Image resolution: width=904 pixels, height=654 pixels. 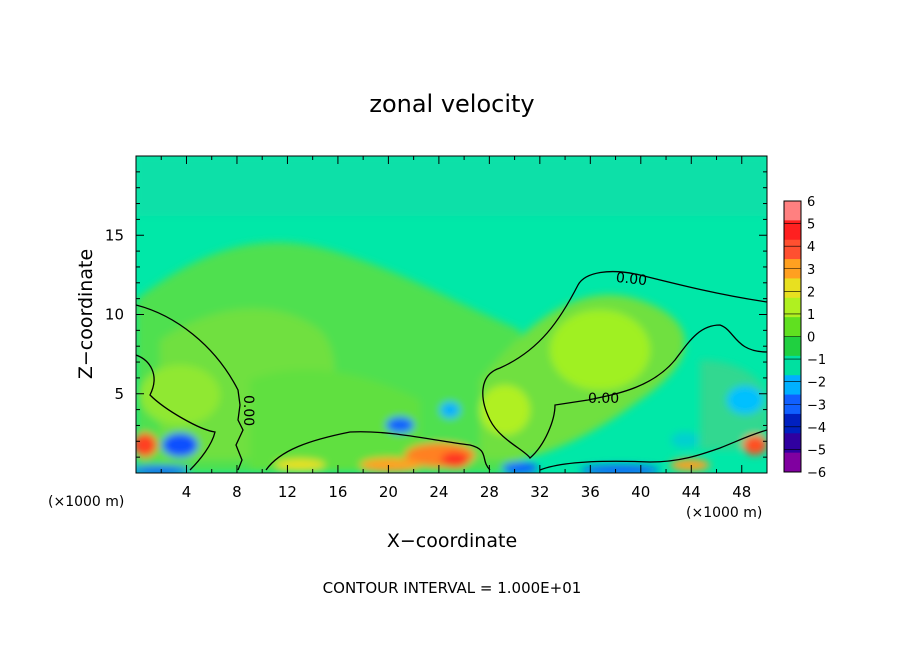 What do you see at coordinates (811, 292) in the screenshot?
I see `colorbar-label: 2` at bounding box center [811, 292].